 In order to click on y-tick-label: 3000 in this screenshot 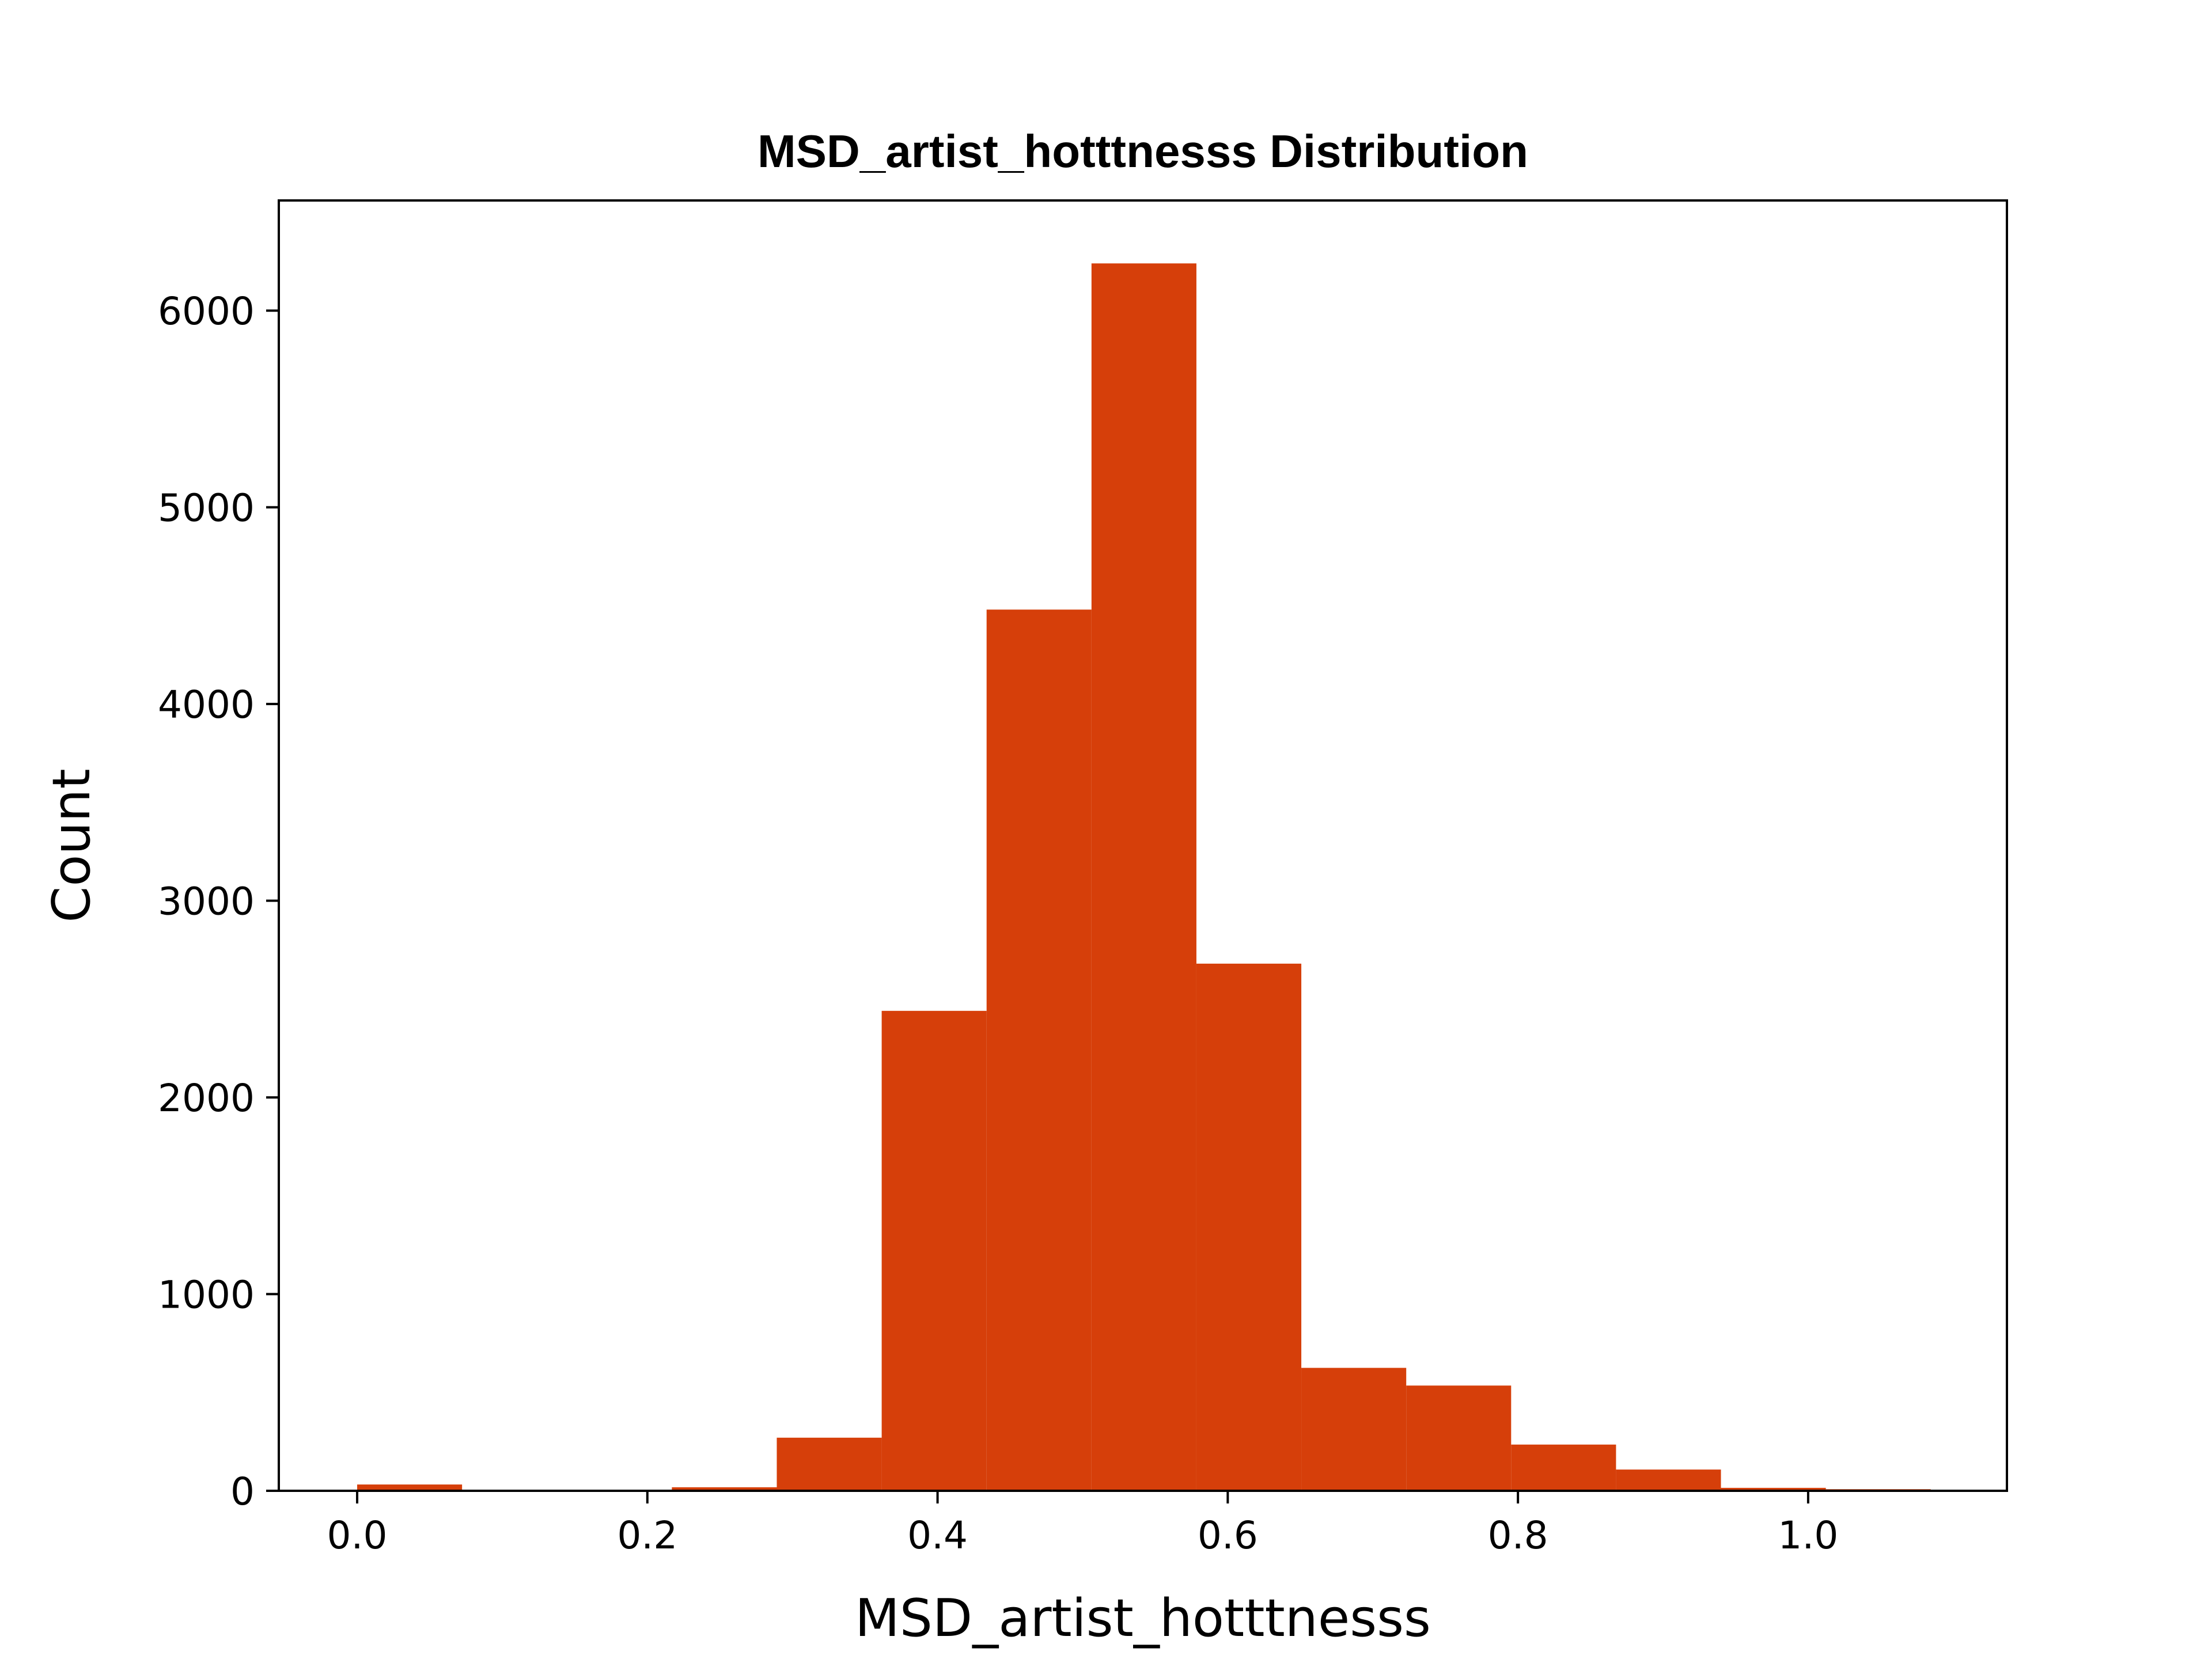, I will do `click(206, 902)`.